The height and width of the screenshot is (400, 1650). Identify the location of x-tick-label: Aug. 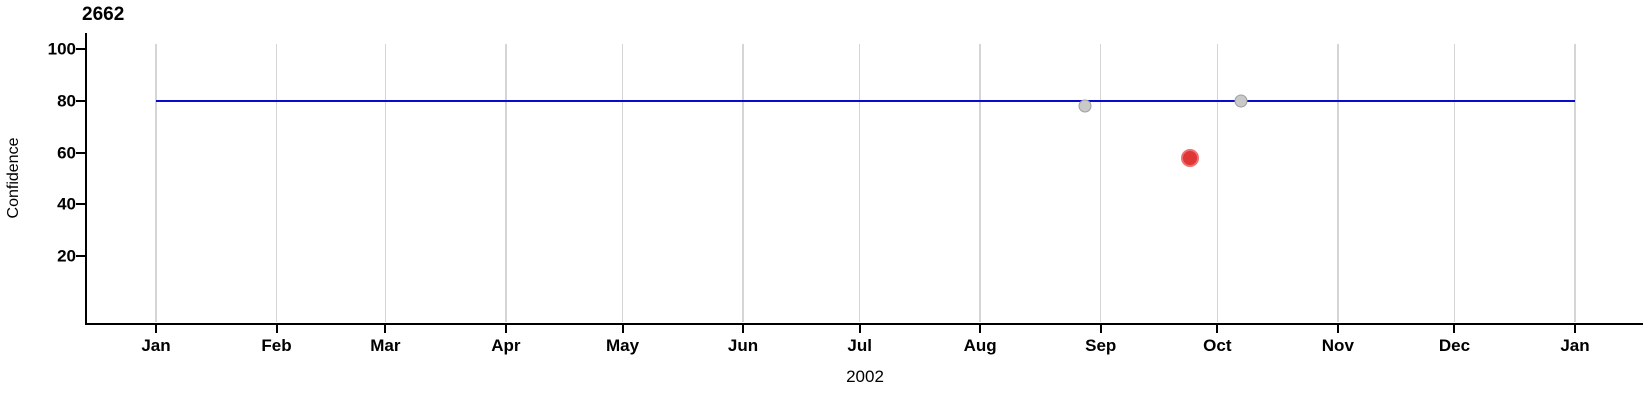
(980, 345).